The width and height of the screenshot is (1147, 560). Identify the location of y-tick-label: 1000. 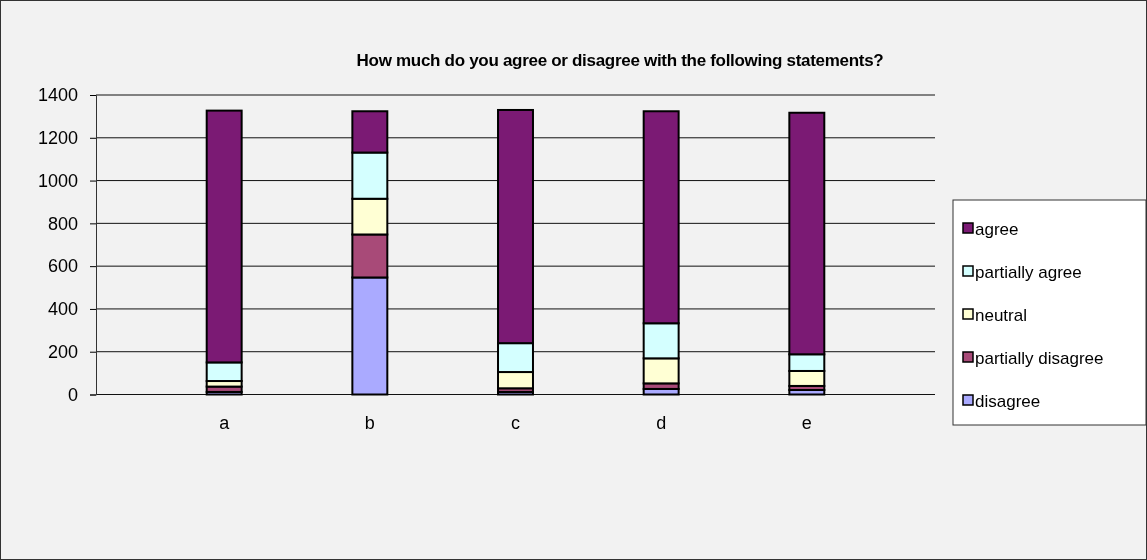
(57, 180).